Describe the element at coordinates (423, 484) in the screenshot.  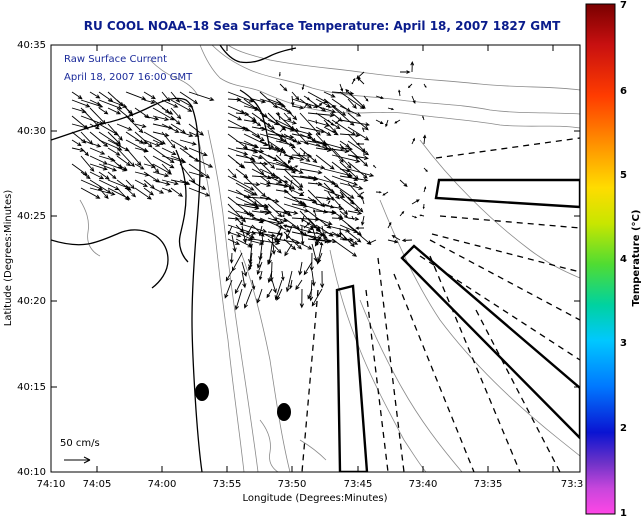
I see `x-tick-label: 73:40` at that location.